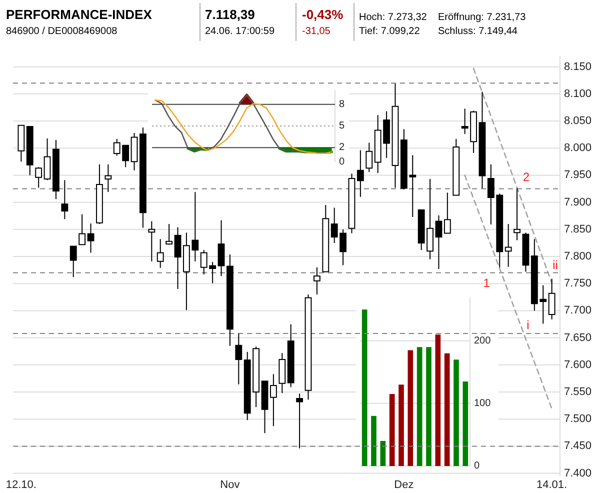 The width and height of the screenshot is (595, 493). I want to click on y-tick-label: 7.850, so click(578, 229).